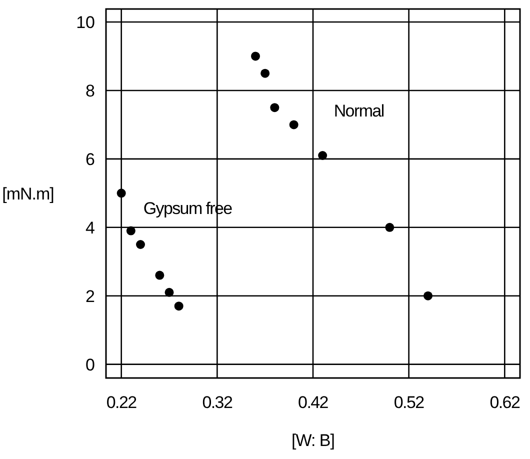 This screenshot has height=459, width=530. I want to click on series-label: Normal, so click(359, 111).